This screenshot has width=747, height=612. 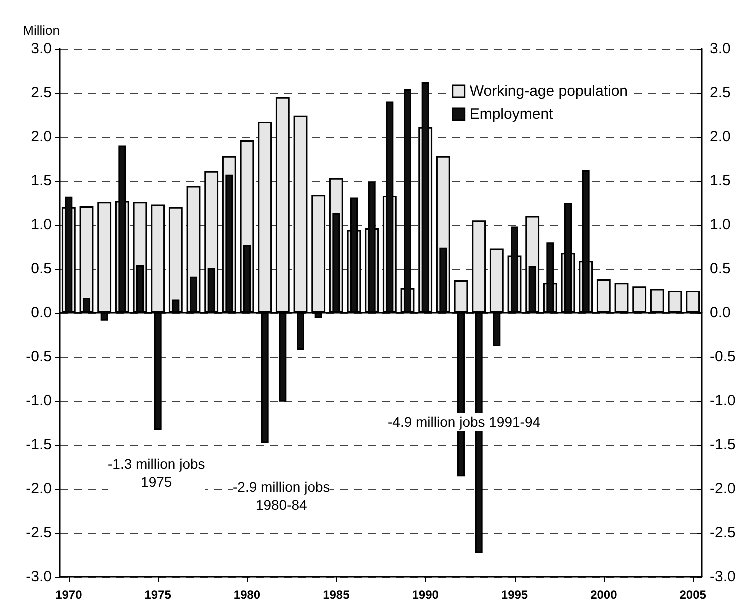 I want to click on y2-tick-label: 2.5, so click(x=720, y=93).